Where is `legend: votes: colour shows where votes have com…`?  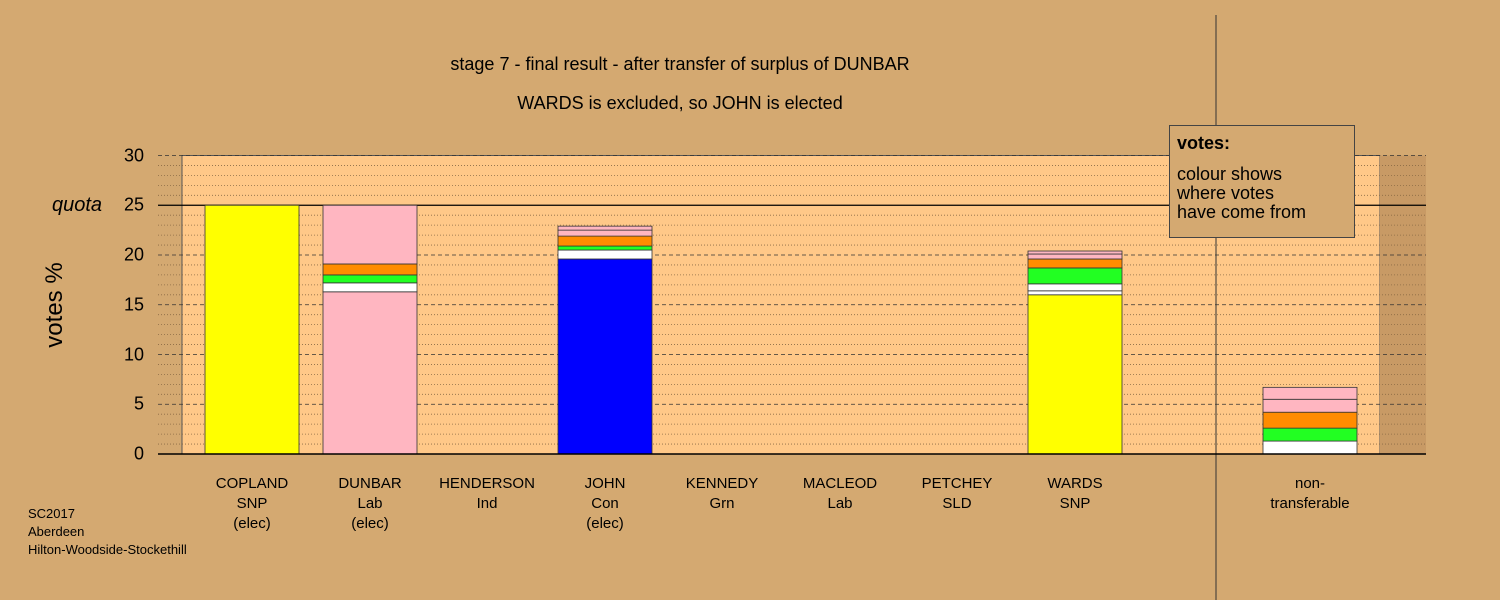 legend: votes: colour shows where votes have com… is located at coordinates (1262, 181).